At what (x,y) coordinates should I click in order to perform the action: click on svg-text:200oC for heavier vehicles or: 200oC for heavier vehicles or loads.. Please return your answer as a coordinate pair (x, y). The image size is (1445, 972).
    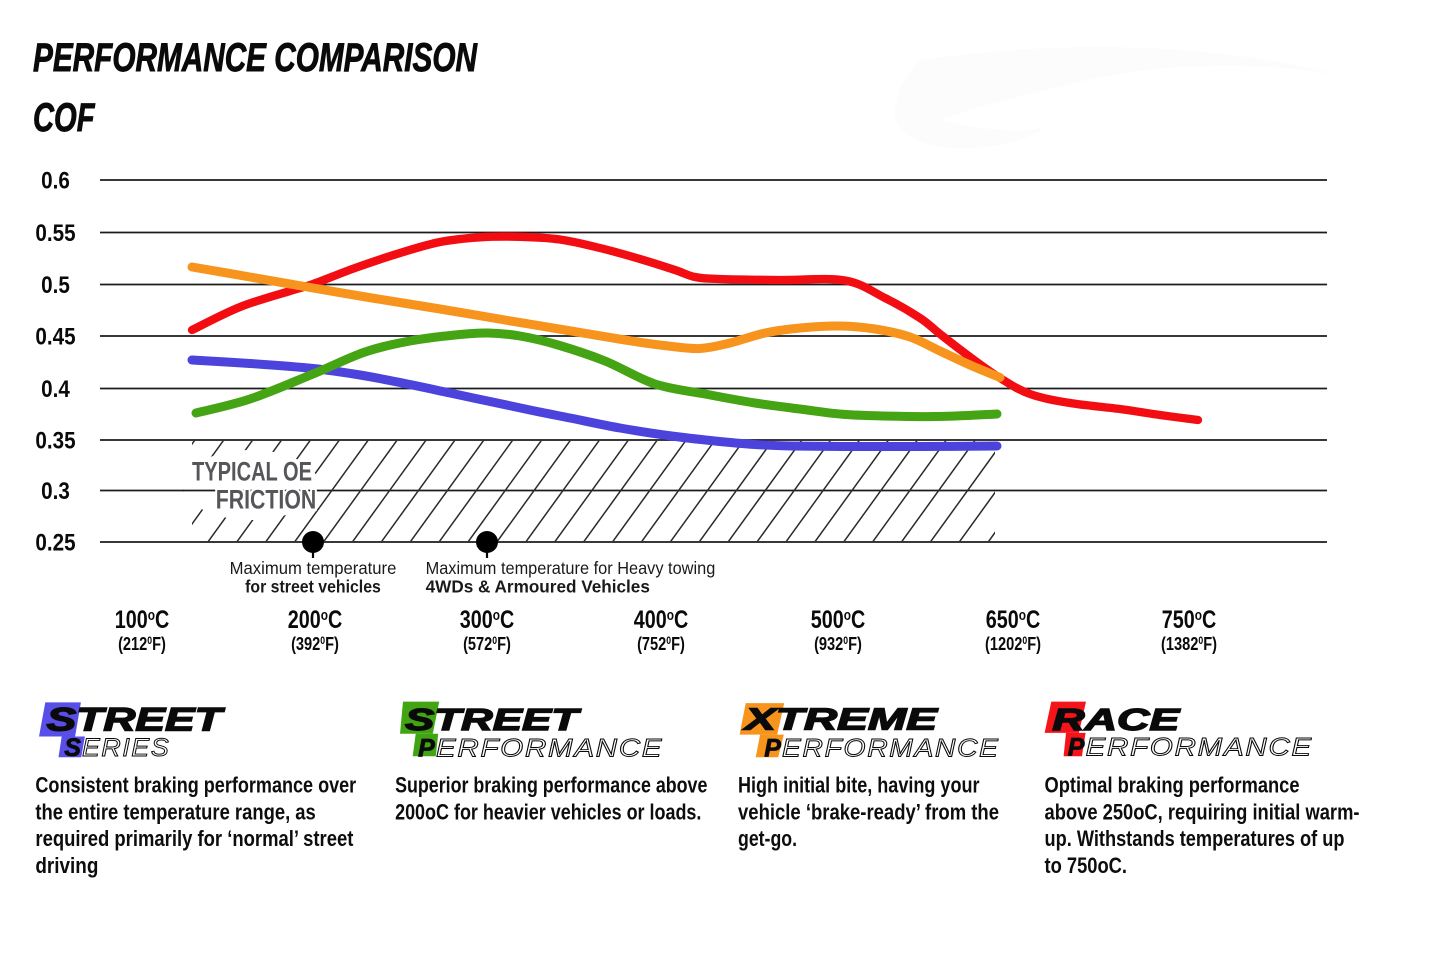
    Looking at the image, I should click on (548, 811).